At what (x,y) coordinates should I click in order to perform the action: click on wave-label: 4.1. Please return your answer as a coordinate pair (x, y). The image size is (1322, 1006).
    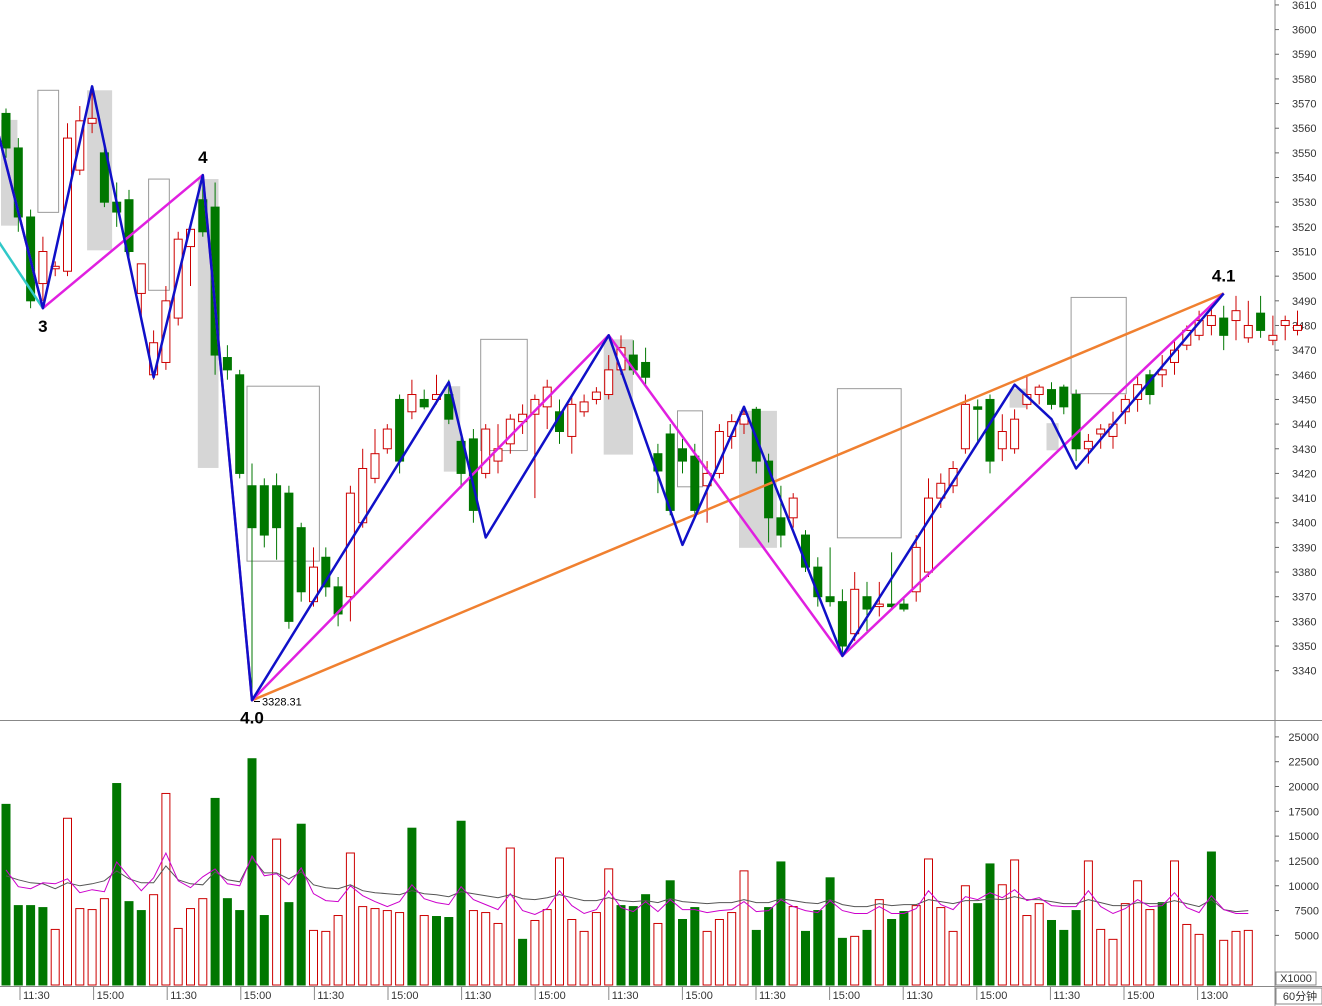
    Looking at the image, I should click on (1224, 275).